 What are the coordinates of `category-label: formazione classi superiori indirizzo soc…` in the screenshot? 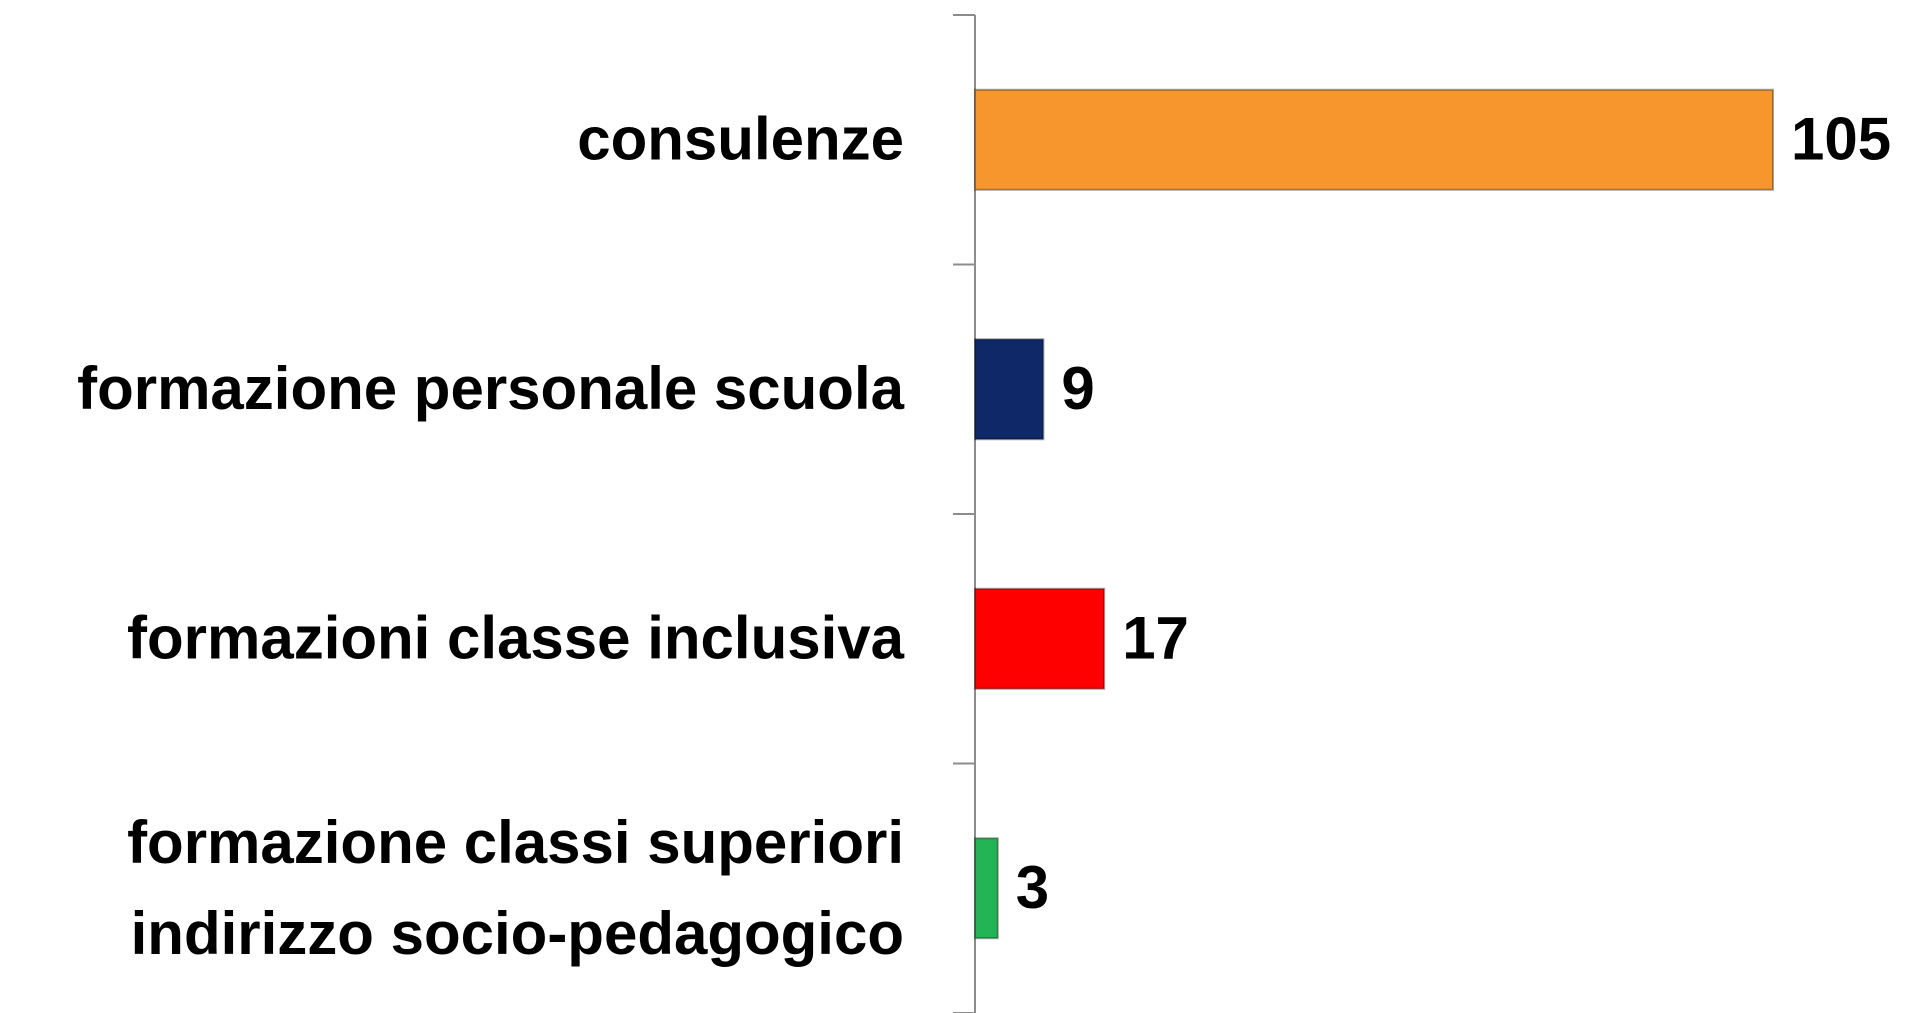 It's located at (515, 888).